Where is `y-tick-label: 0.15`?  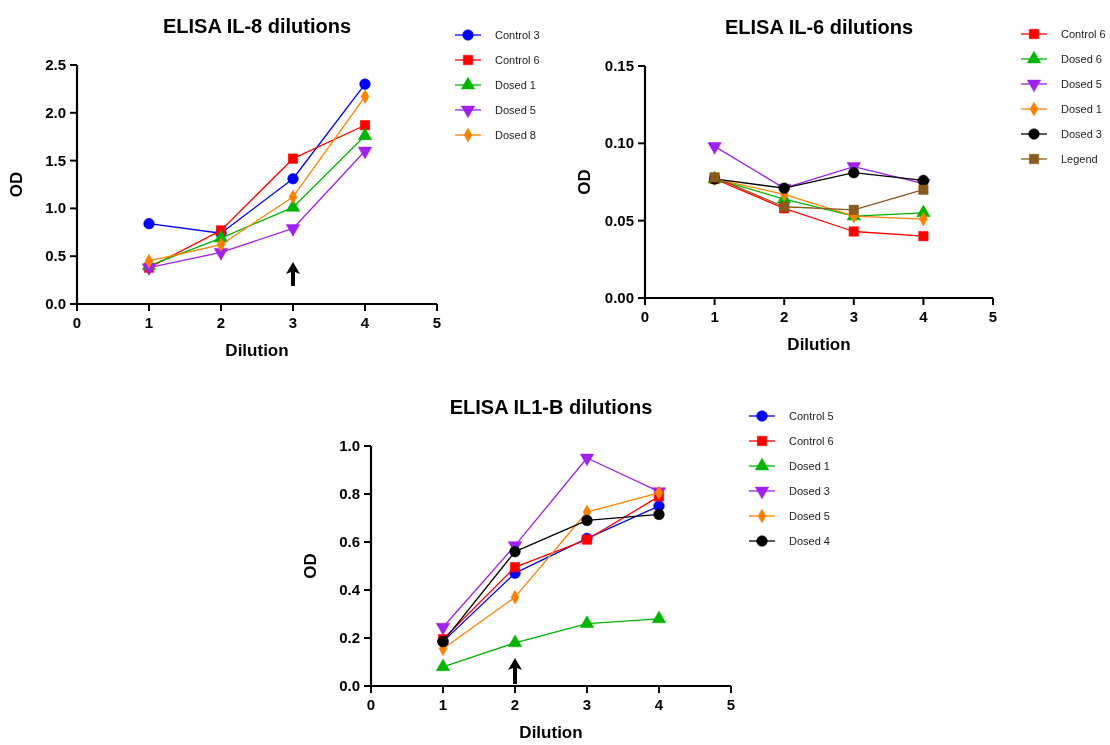
y-tick-label: 0.15 is located at coordinates (619, 65).